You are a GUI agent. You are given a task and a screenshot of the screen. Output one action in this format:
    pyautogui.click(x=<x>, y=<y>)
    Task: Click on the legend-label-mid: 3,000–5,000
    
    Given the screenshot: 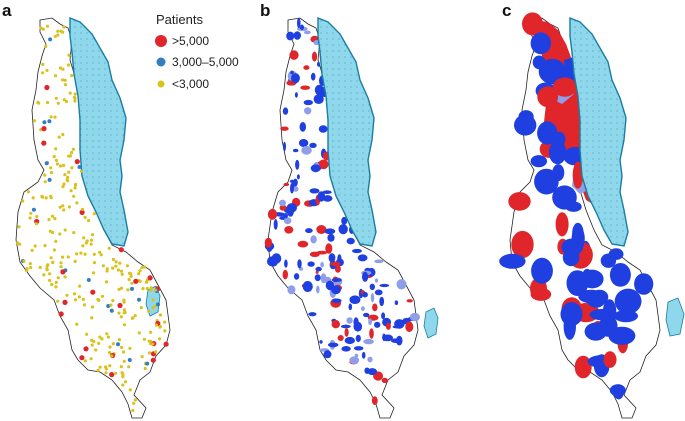 What is the action you would take?
    pyautogui.click(x=205, y=62)
    